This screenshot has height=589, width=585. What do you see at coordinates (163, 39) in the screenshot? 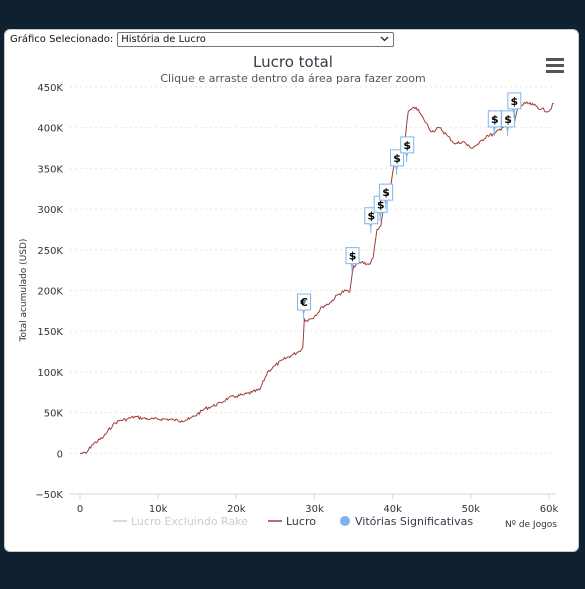
I see `chart-select-value: História de Lucro` at bounding box center [163, 39].